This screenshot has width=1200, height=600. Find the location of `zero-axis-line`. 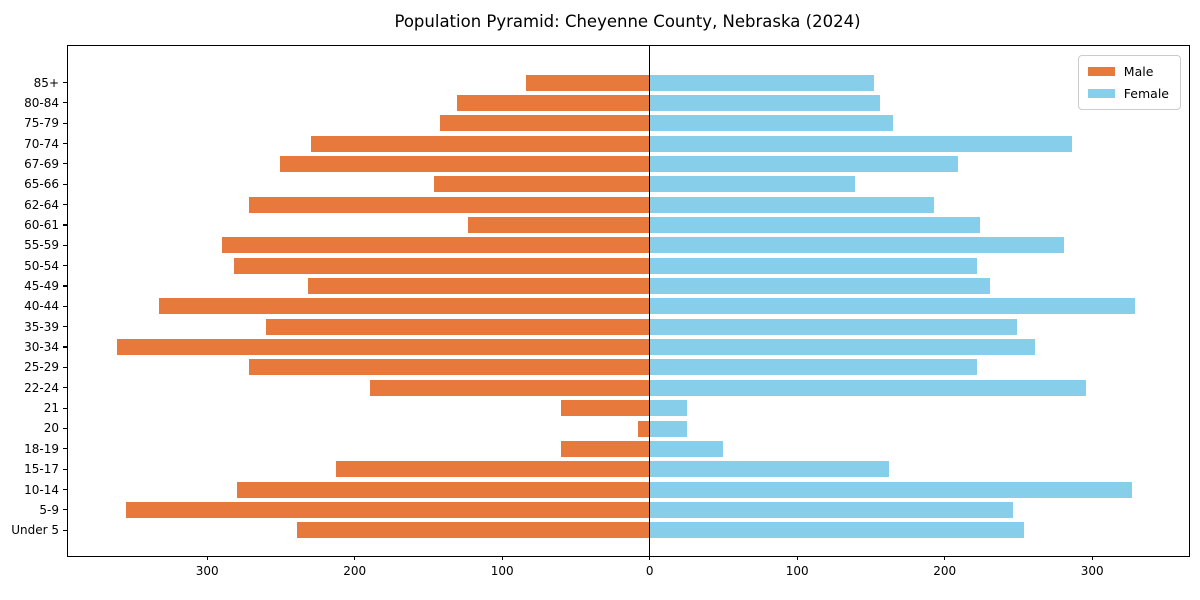

zero-axis-line is located at coordinates (649, 301).